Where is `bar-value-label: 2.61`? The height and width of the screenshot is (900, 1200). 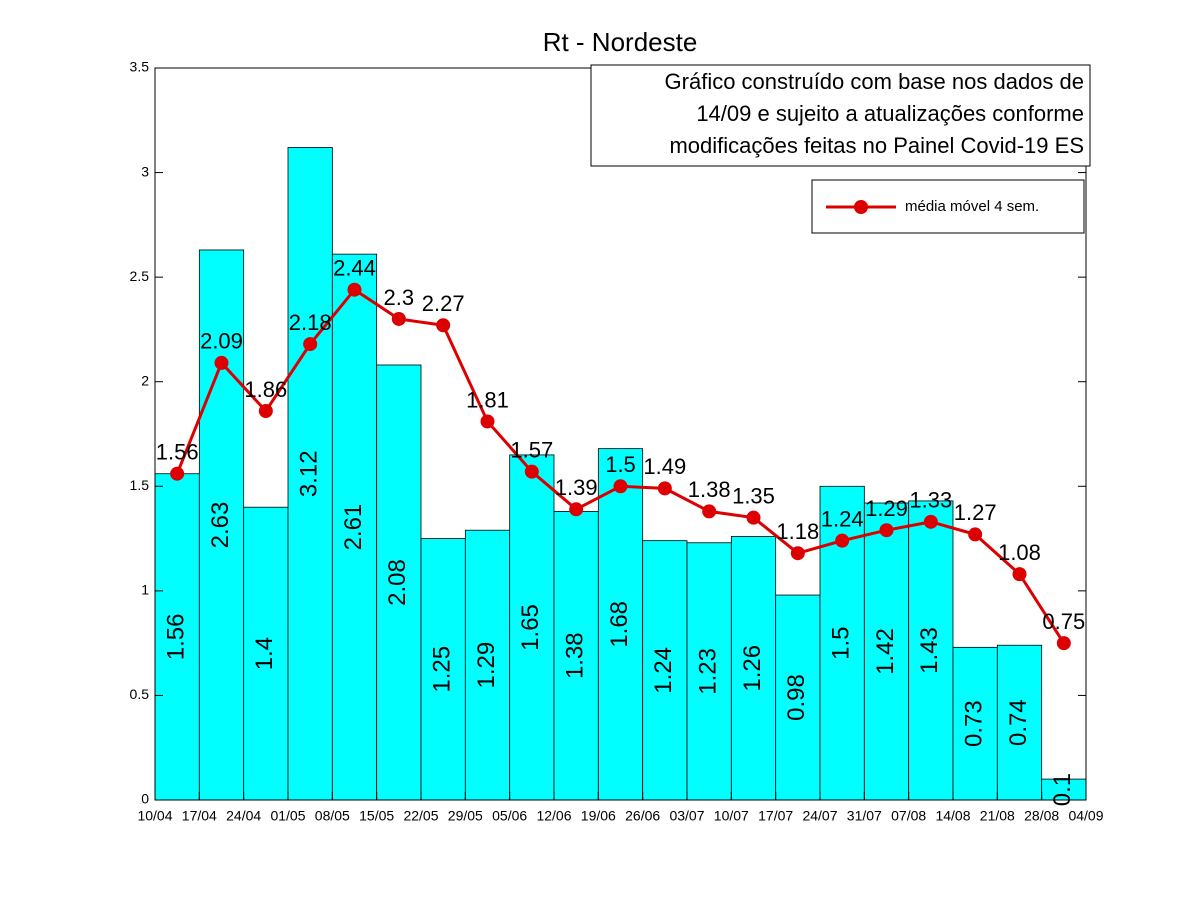 bar-value-label: 2.61 is located at coordinates (353, 527).